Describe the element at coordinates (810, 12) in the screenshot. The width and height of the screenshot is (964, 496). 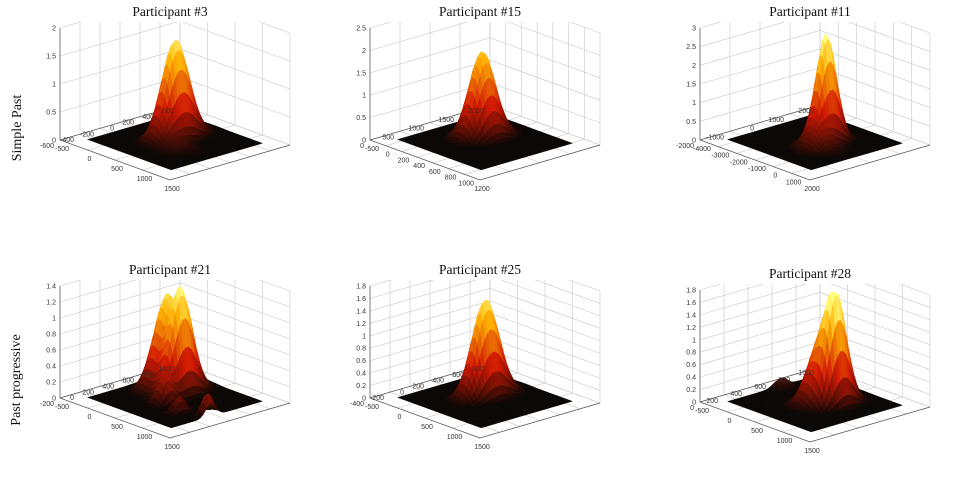
I see `panel-title: Participant #11` at that location.